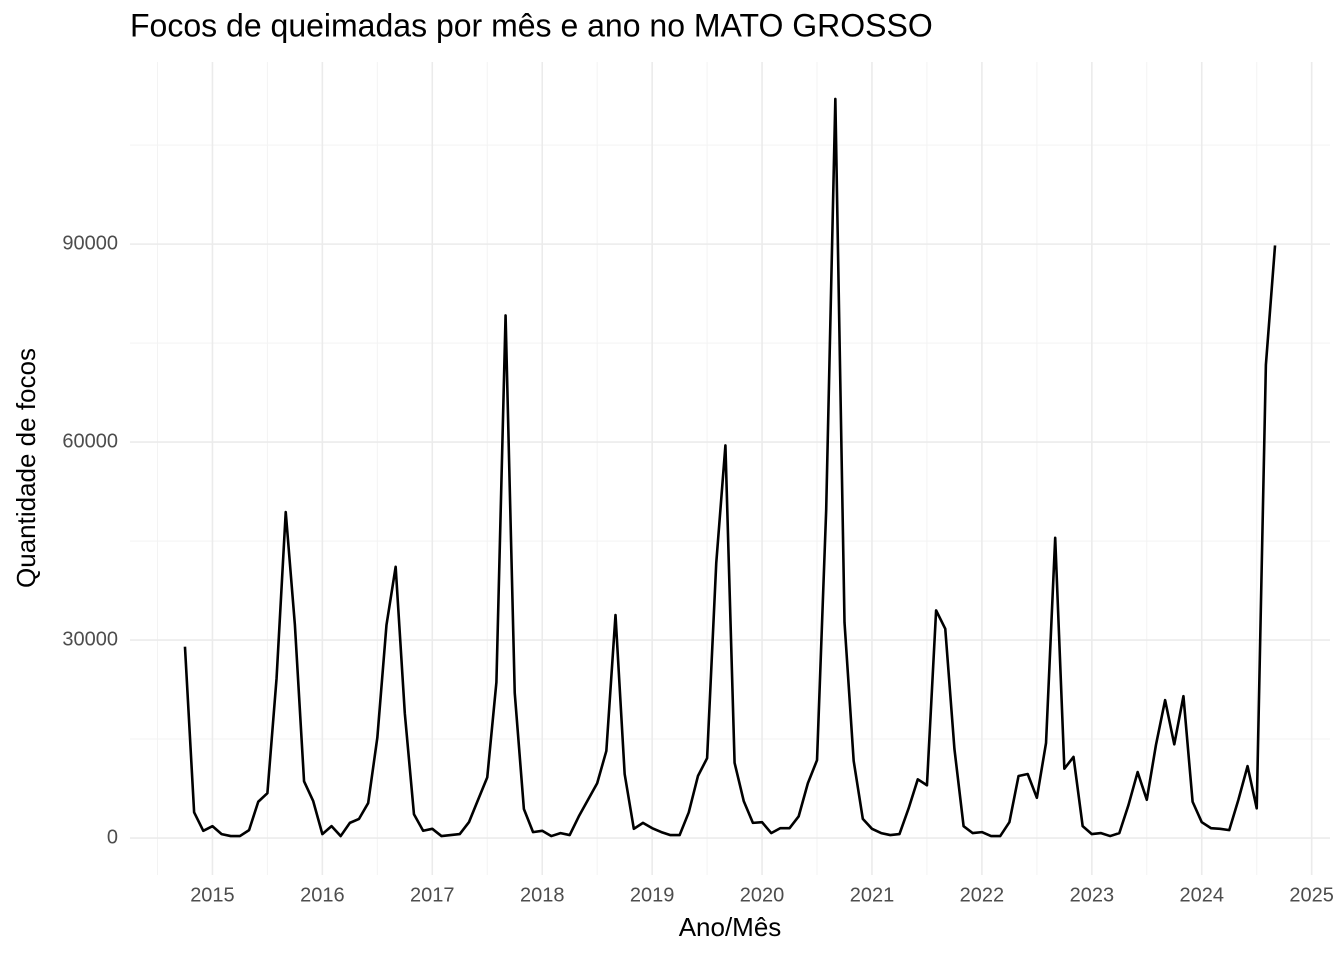  Describe the element at coordinates (1092, 895) in the screenshot. I see `x-tick-label: 2023` at that location.